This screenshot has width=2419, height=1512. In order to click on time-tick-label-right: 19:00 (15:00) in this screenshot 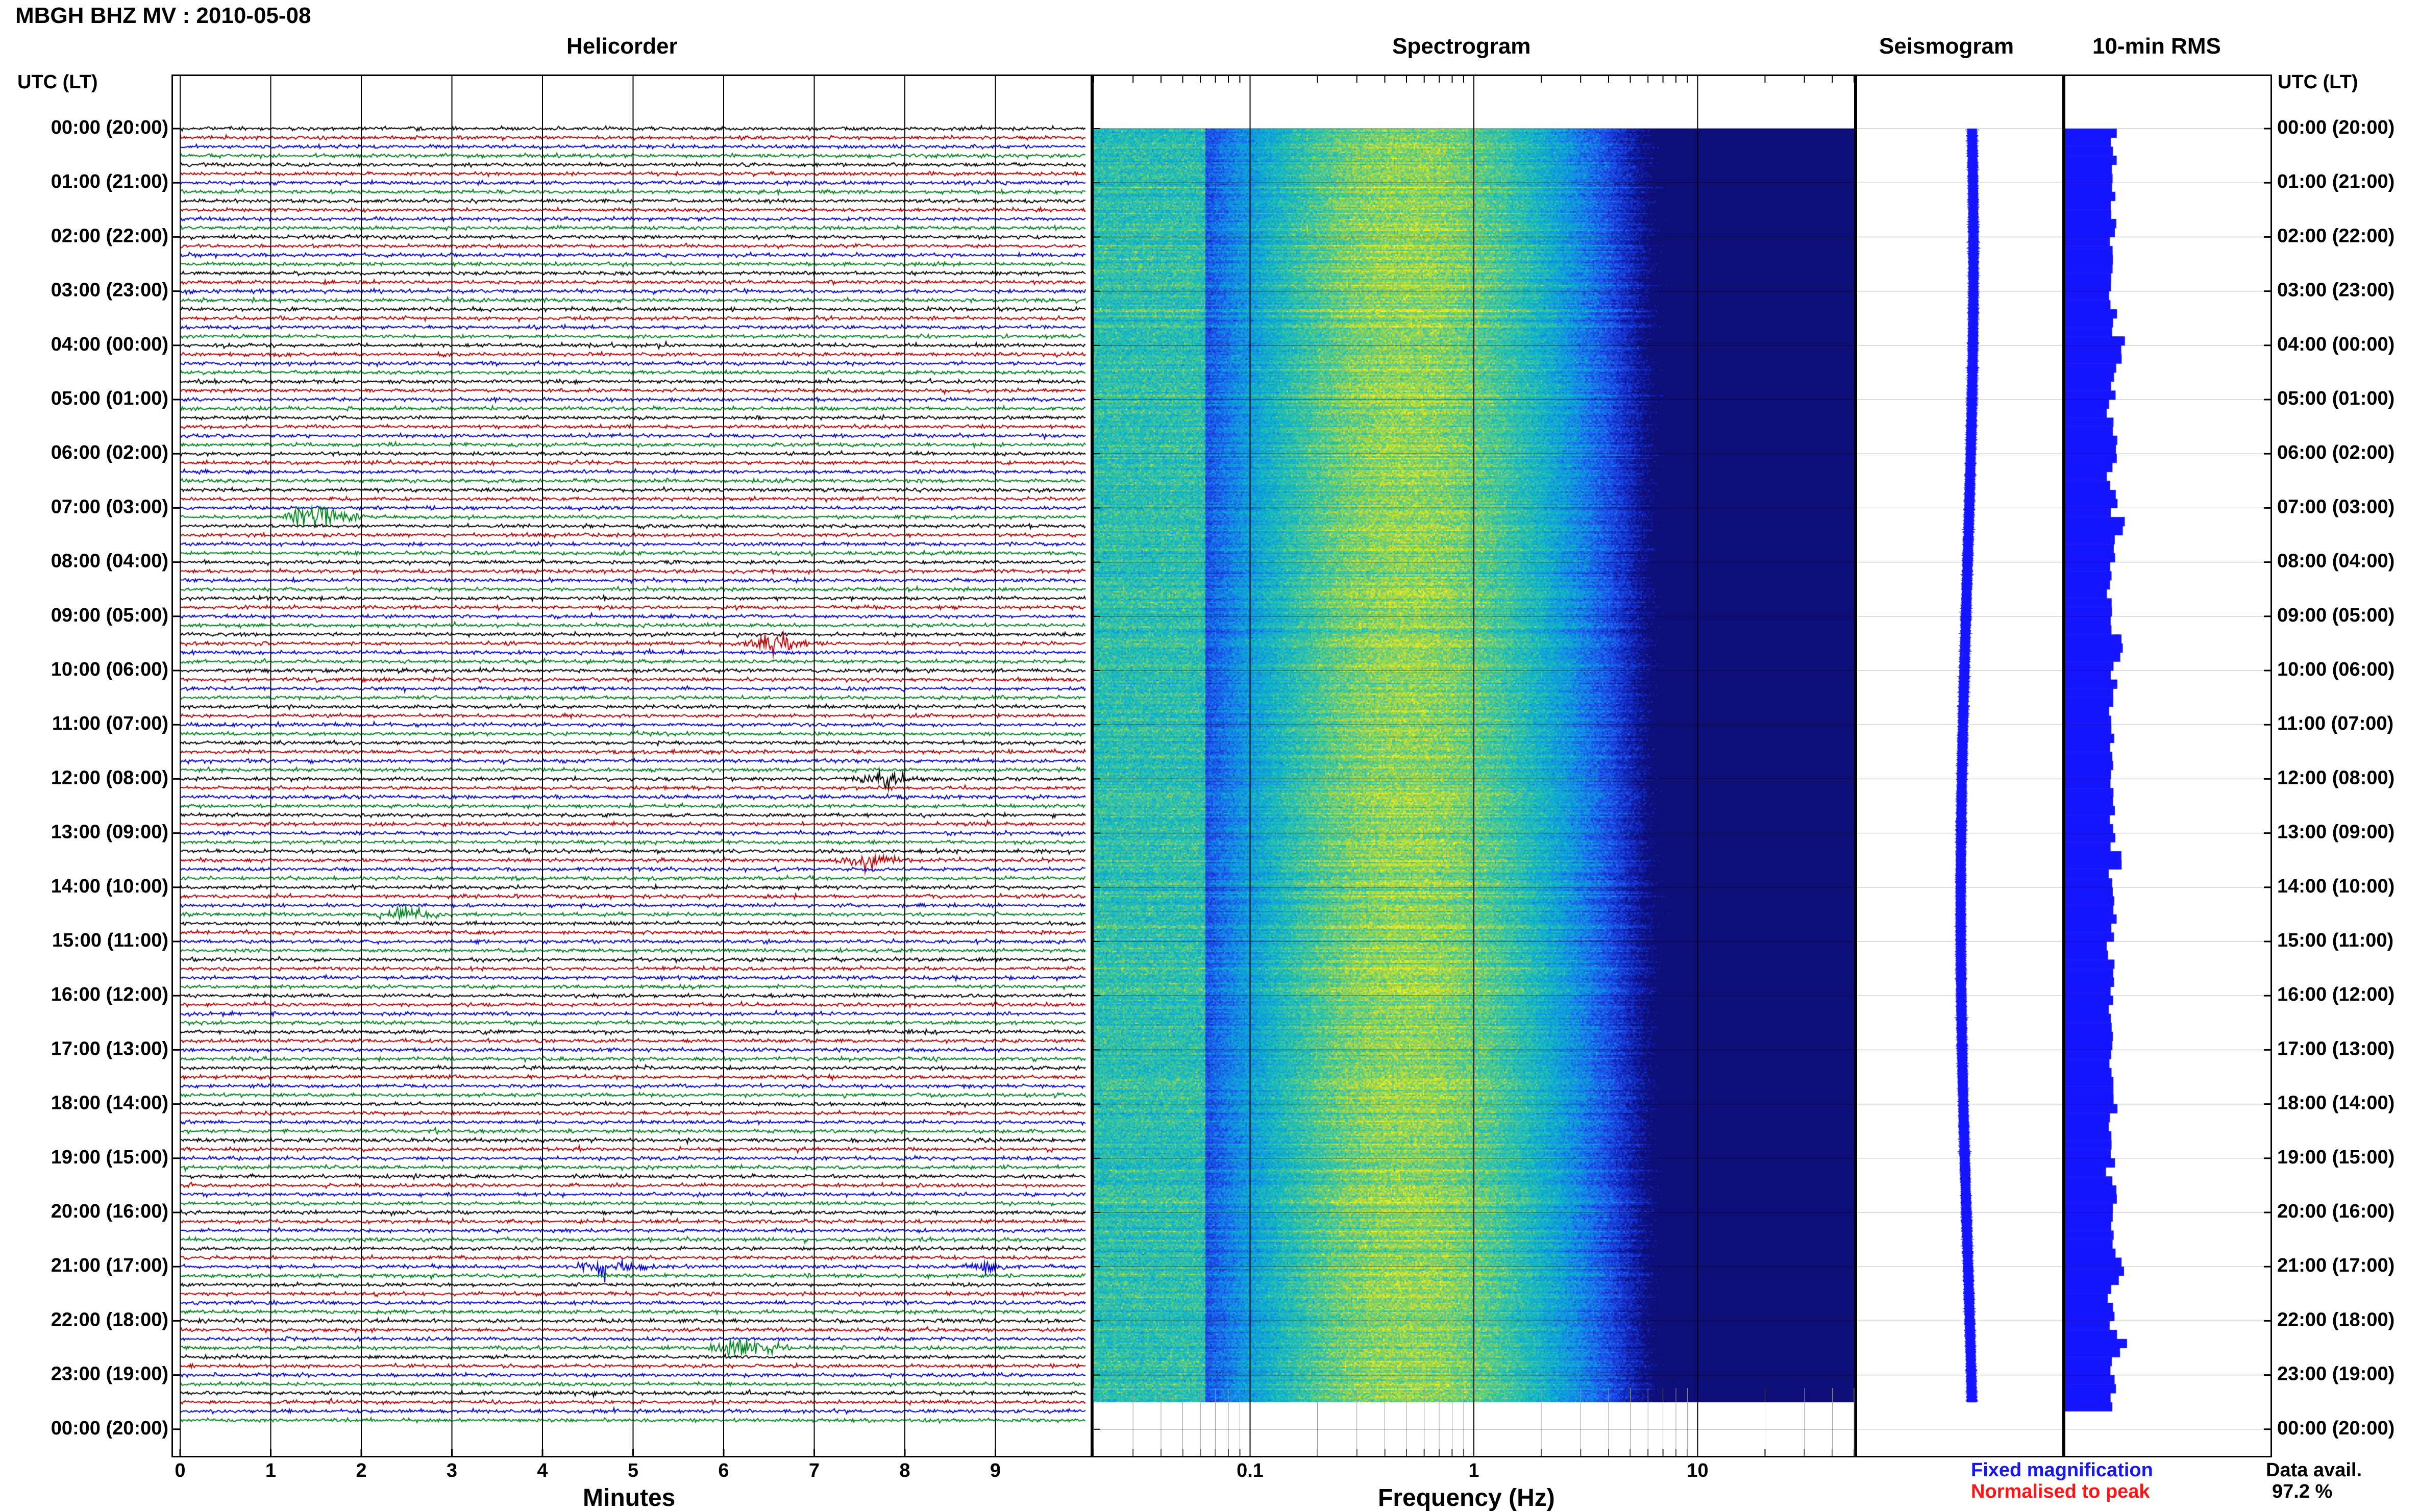, I will do `click(2336, 1157)`.